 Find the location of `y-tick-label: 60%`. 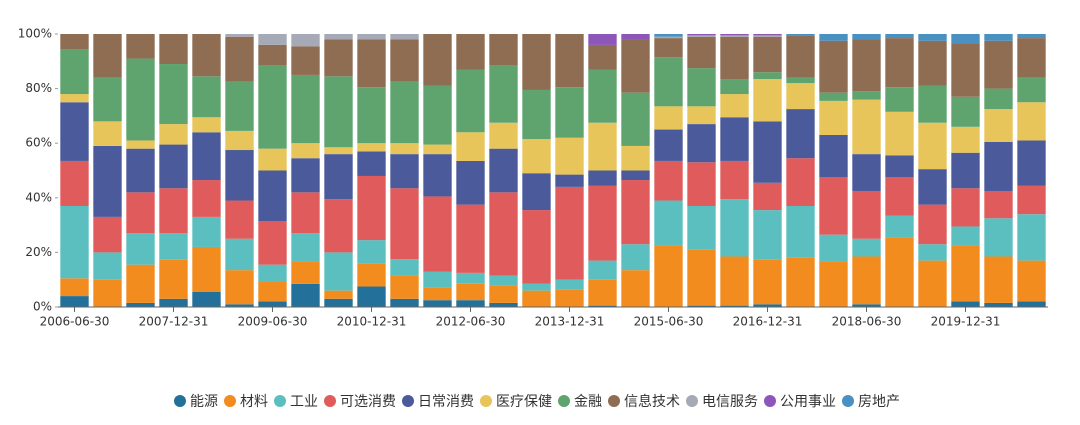

y-tick-label: 60% is located at coordinates (38, 143).